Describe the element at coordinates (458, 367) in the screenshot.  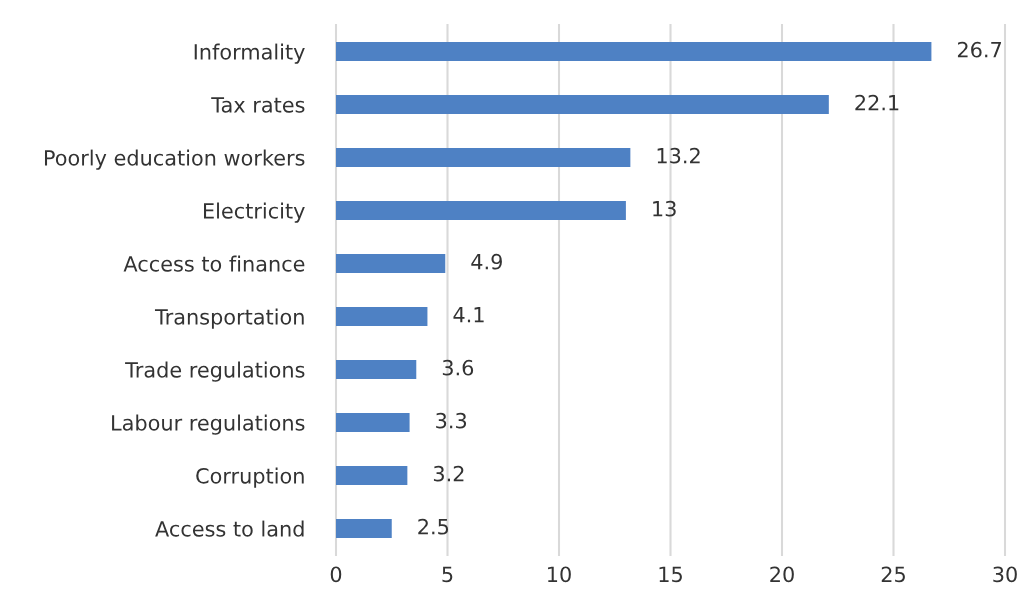
I see `data-label: 3.6` at that location.